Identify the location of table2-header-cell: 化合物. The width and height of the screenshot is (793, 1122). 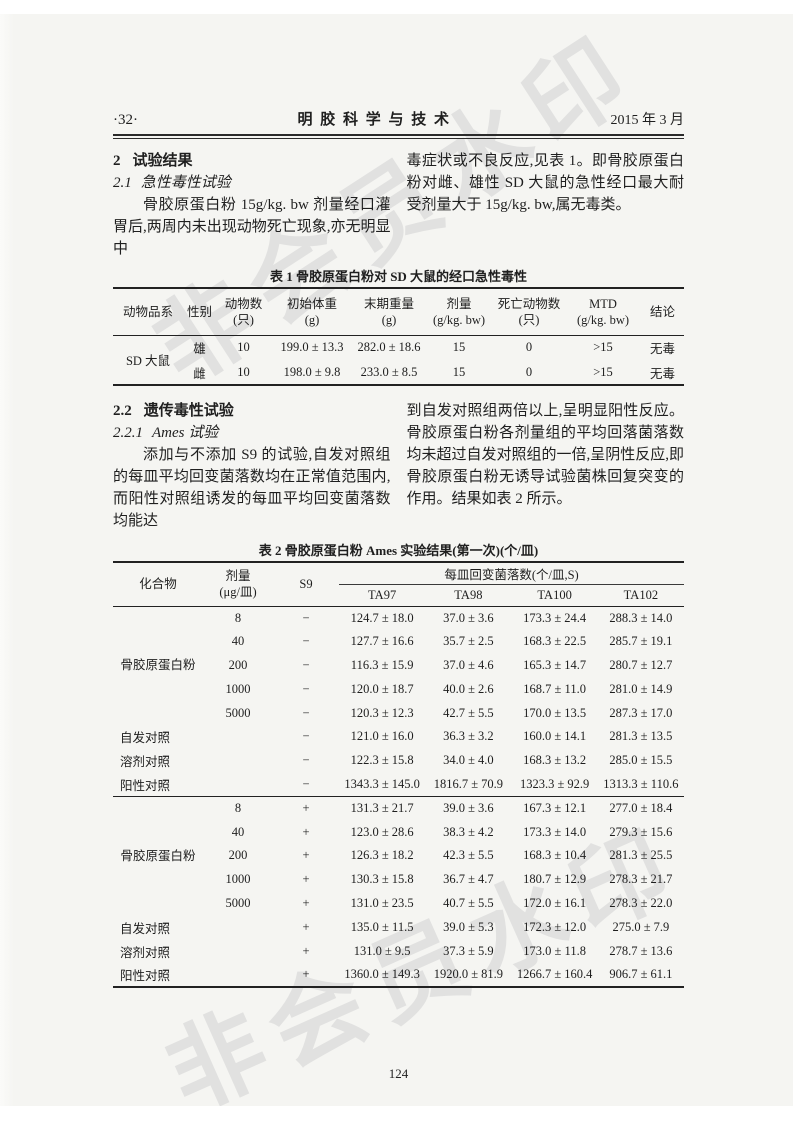
(158, 584).